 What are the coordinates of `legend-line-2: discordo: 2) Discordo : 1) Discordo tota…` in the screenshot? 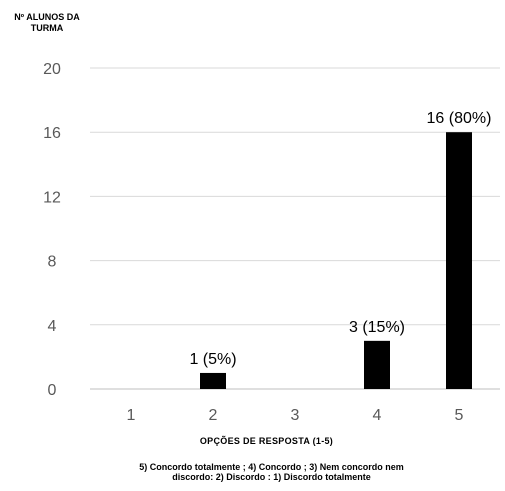 It's located at (271, 477).